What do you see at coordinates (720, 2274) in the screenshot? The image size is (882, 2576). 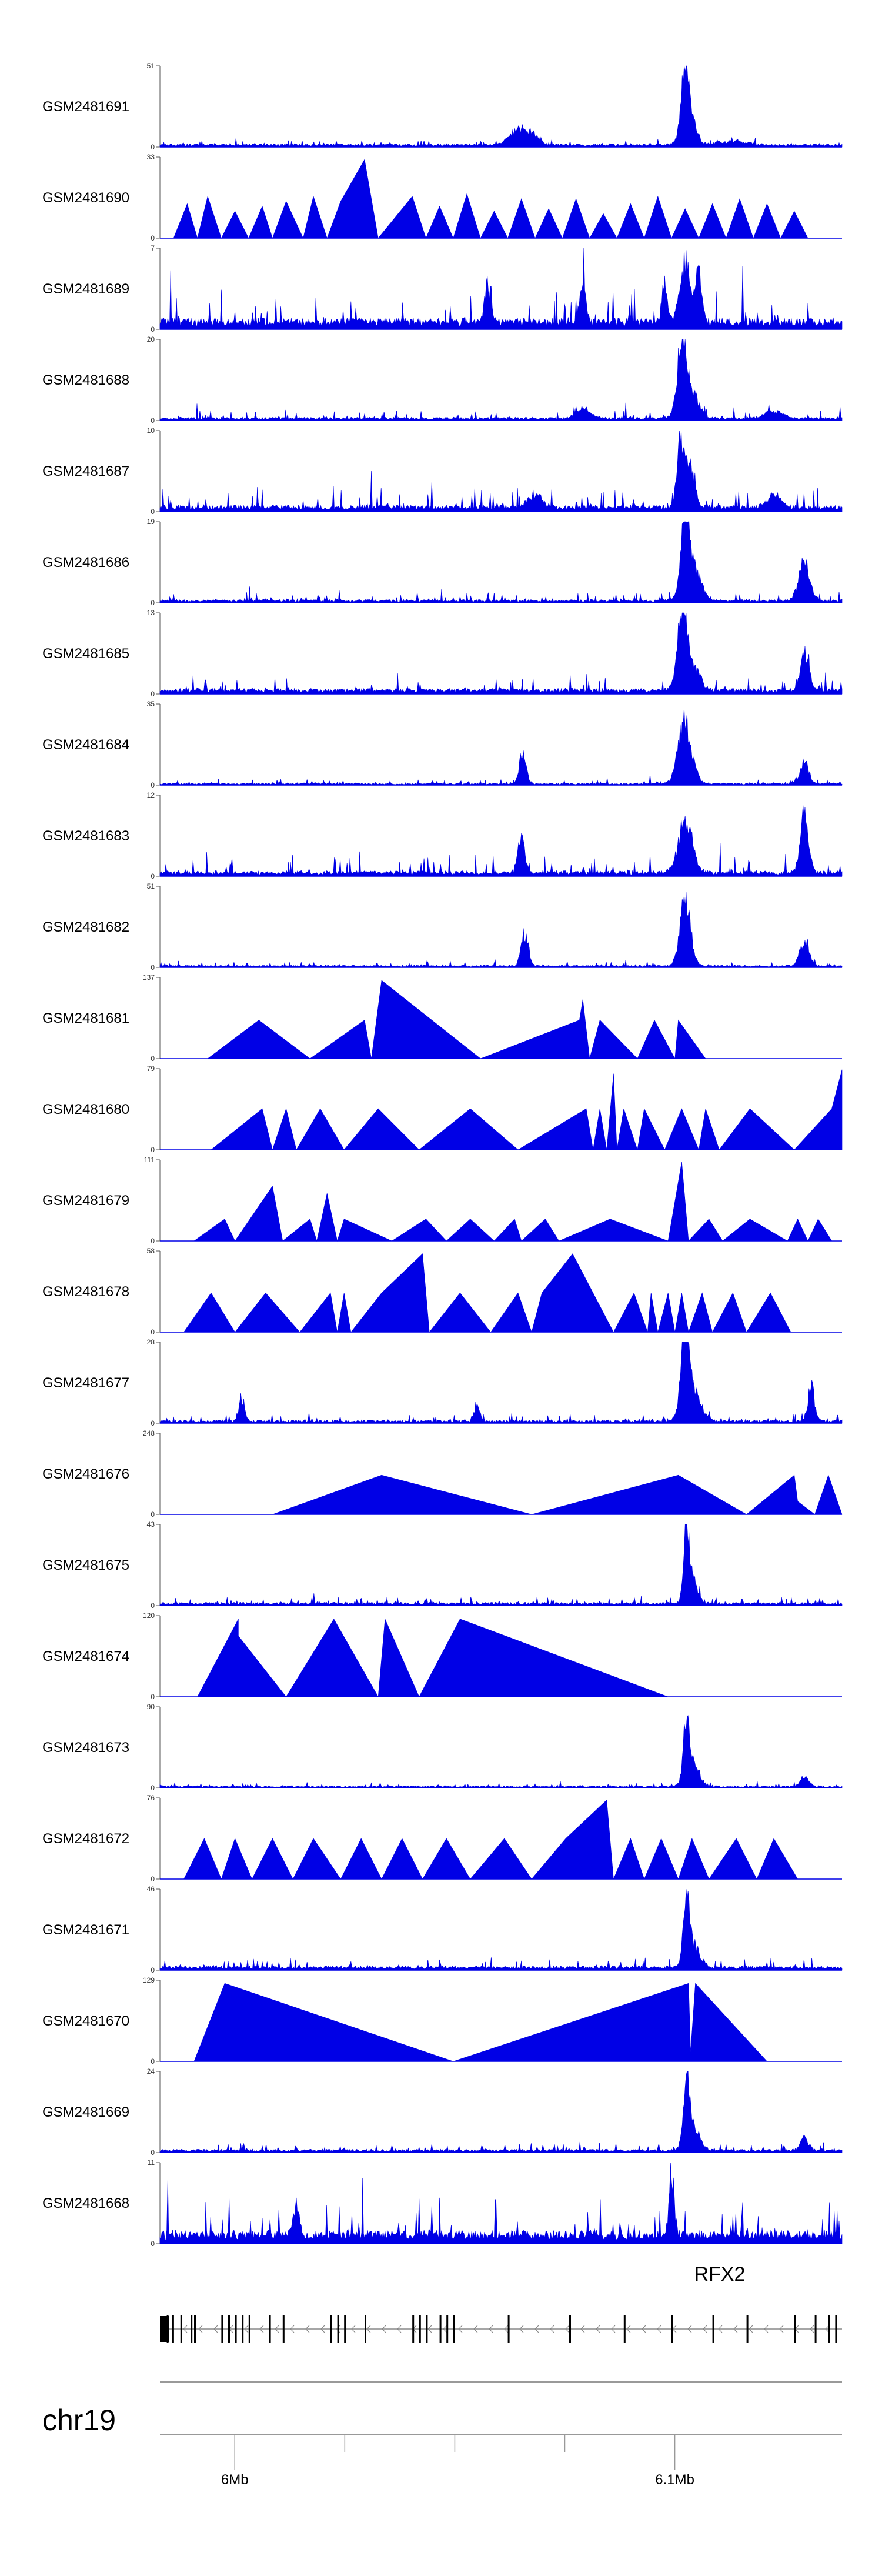 I see `gene-name-label: RFX2` at bounding box center [720, 2274].